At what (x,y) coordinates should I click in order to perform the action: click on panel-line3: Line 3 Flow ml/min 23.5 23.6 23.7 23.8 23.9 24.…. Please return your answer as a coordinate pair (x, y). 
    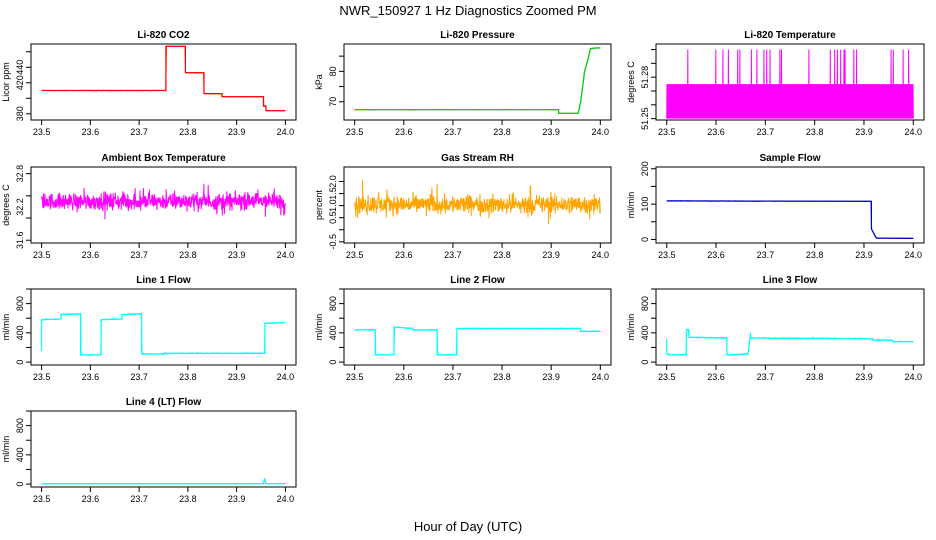
    Looking at the image, I should click on (775, 328).